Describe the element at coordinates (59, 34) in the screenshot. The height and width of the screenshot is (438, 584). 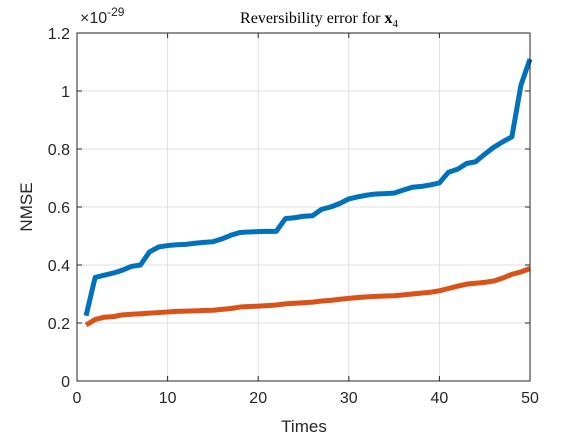
I see `y-tick-label: 1.2` at that location.